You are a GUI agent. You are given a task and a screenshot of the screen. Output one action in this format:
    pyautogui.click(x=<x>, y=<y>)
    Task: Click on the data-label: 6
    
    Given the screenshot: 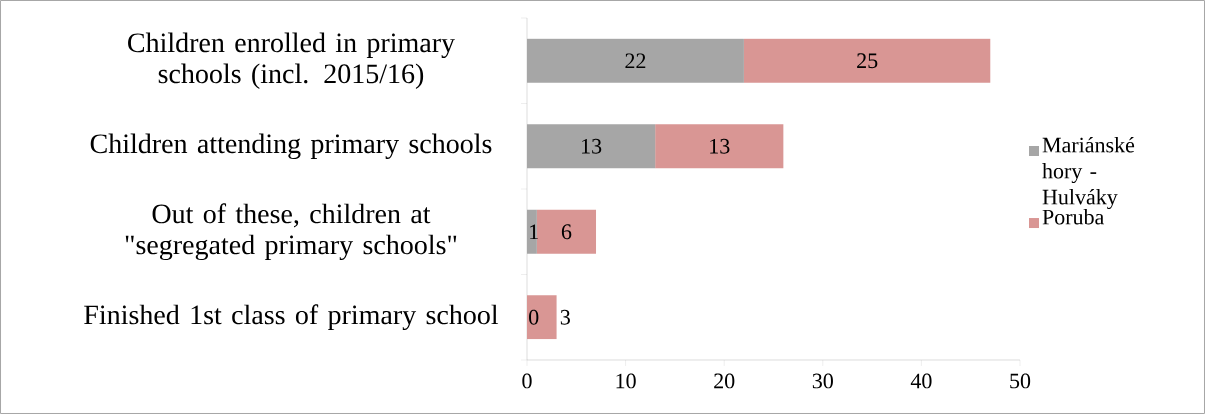 What is the action you would take?
    pyautogui.click(x=566, y=232)
    